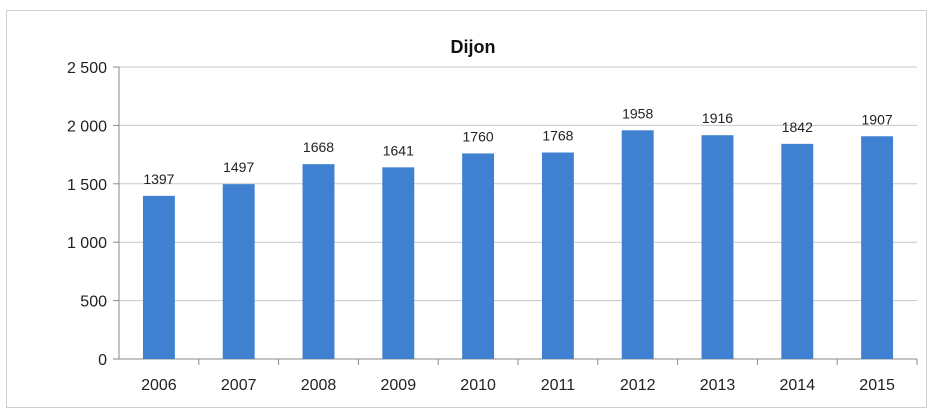  Describe the element at coordinates (478, 385) in the screenshot. I see `x-tick-label-2010: 2010` at that location.